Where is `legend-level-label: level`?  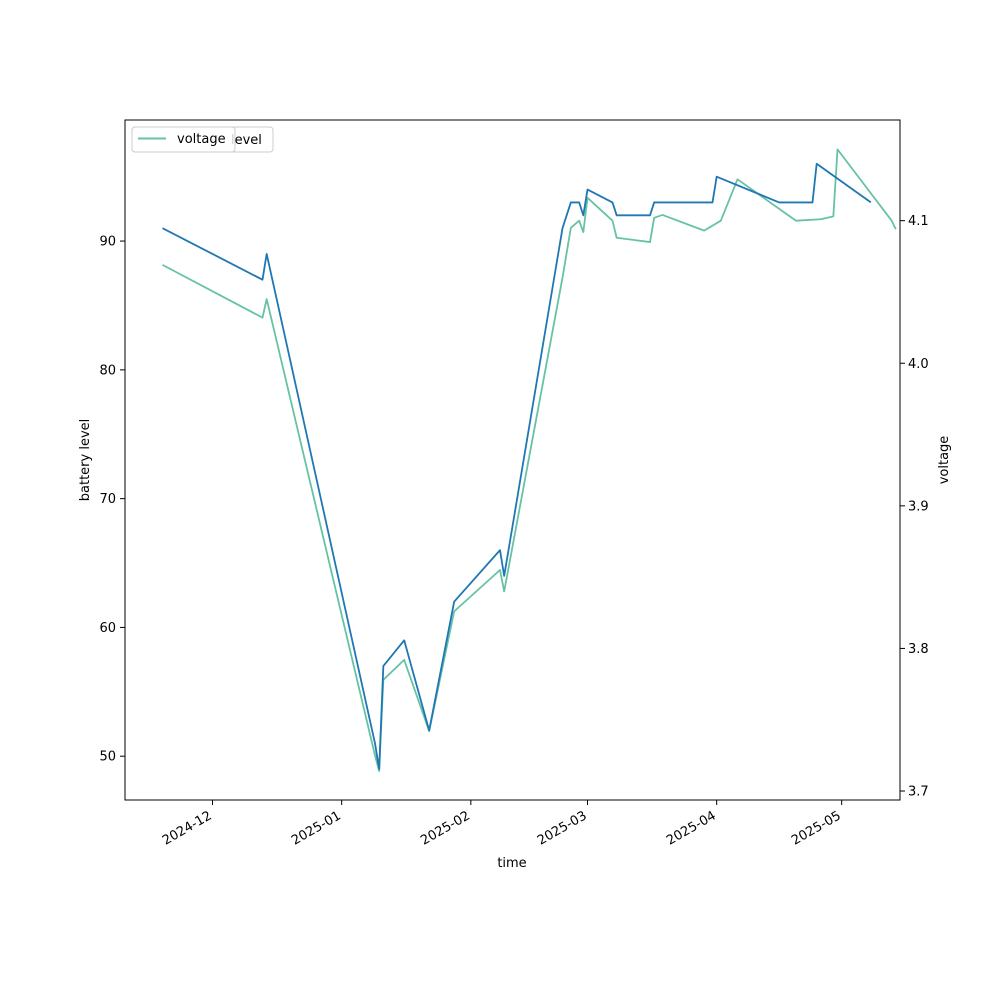
legend-level-label: level is located at coordinates (246, 140).